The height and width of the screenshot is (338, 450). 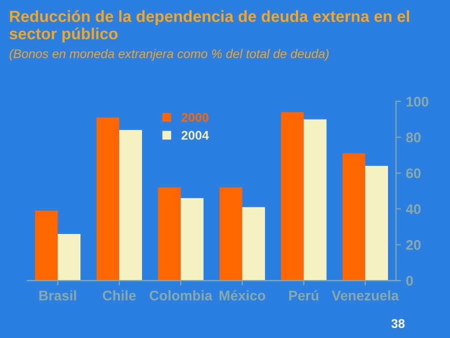 What do you see at coordinates (303, 295) in the screenshot?
I see `x-tick-label: Perú` at bounding box center [303, 295].